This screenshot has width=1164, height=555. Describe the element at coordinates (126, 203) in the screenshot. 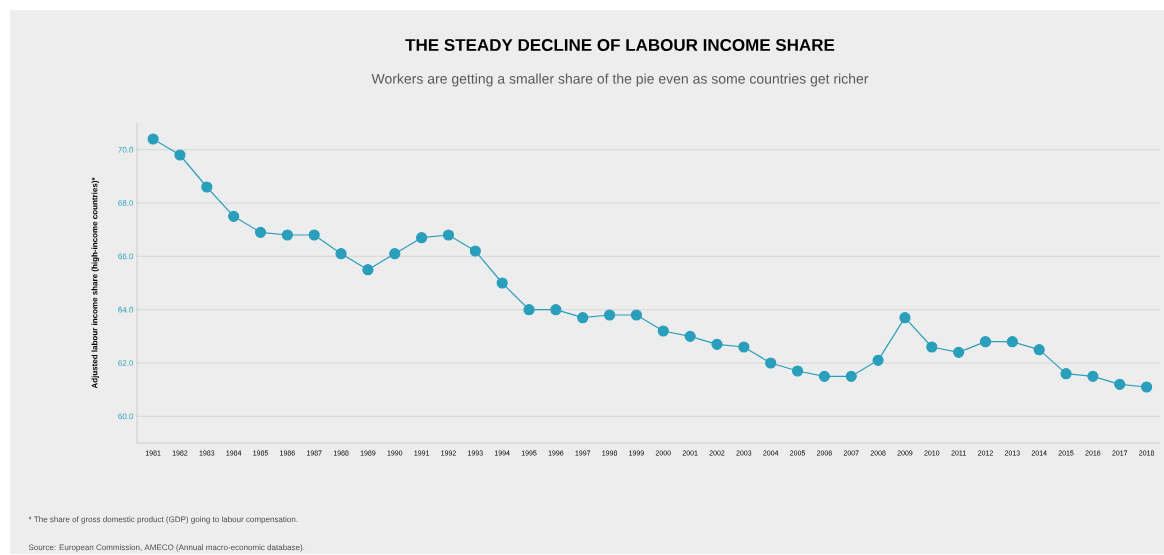

I see `y-tick-label: 68.0` at that location.